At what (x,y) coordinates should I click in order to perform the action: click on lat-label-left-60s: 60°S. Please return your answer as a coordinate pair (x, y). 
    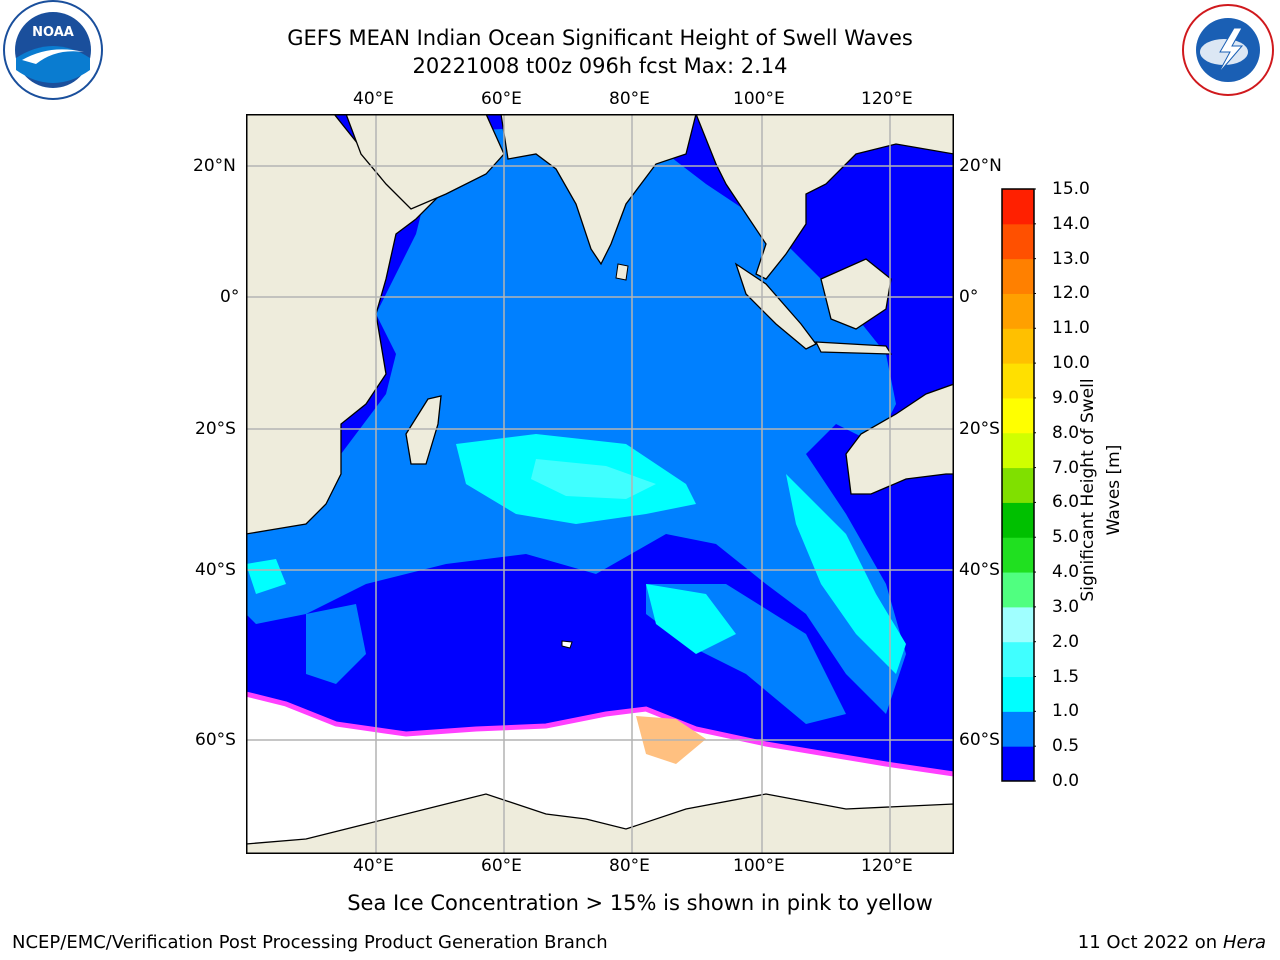
    Looking at the image, I should click on (215, 740).